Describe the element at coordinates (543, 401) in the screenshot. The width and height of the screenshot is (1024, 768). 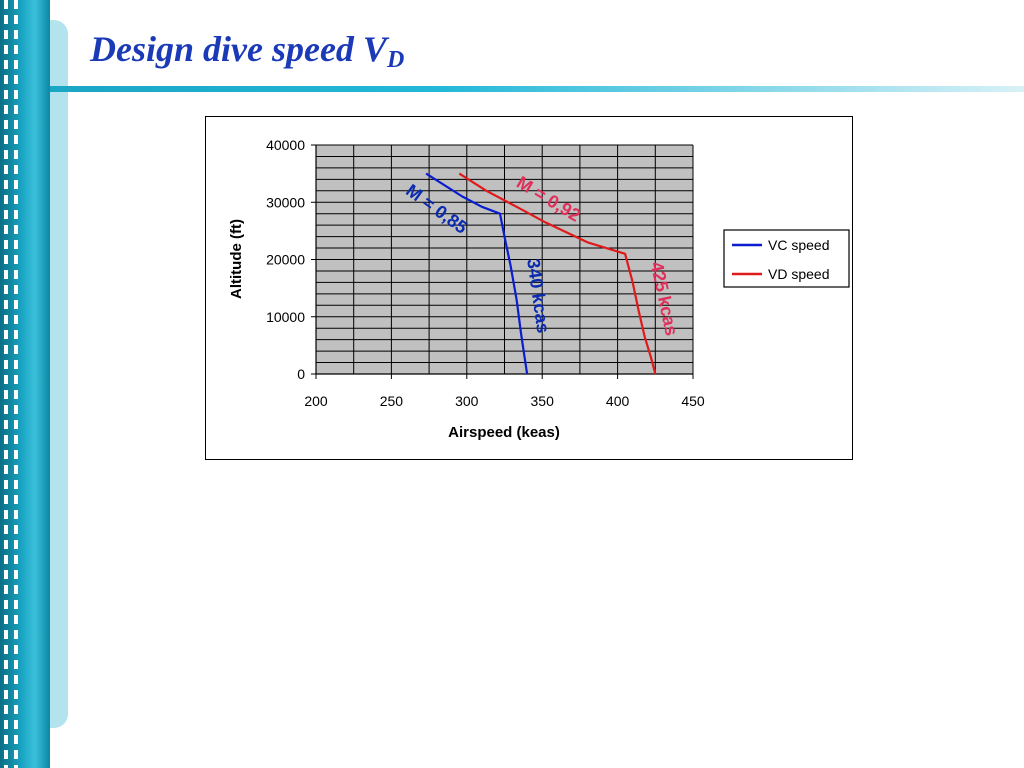
I see `x-tick-label: 350` at that location.